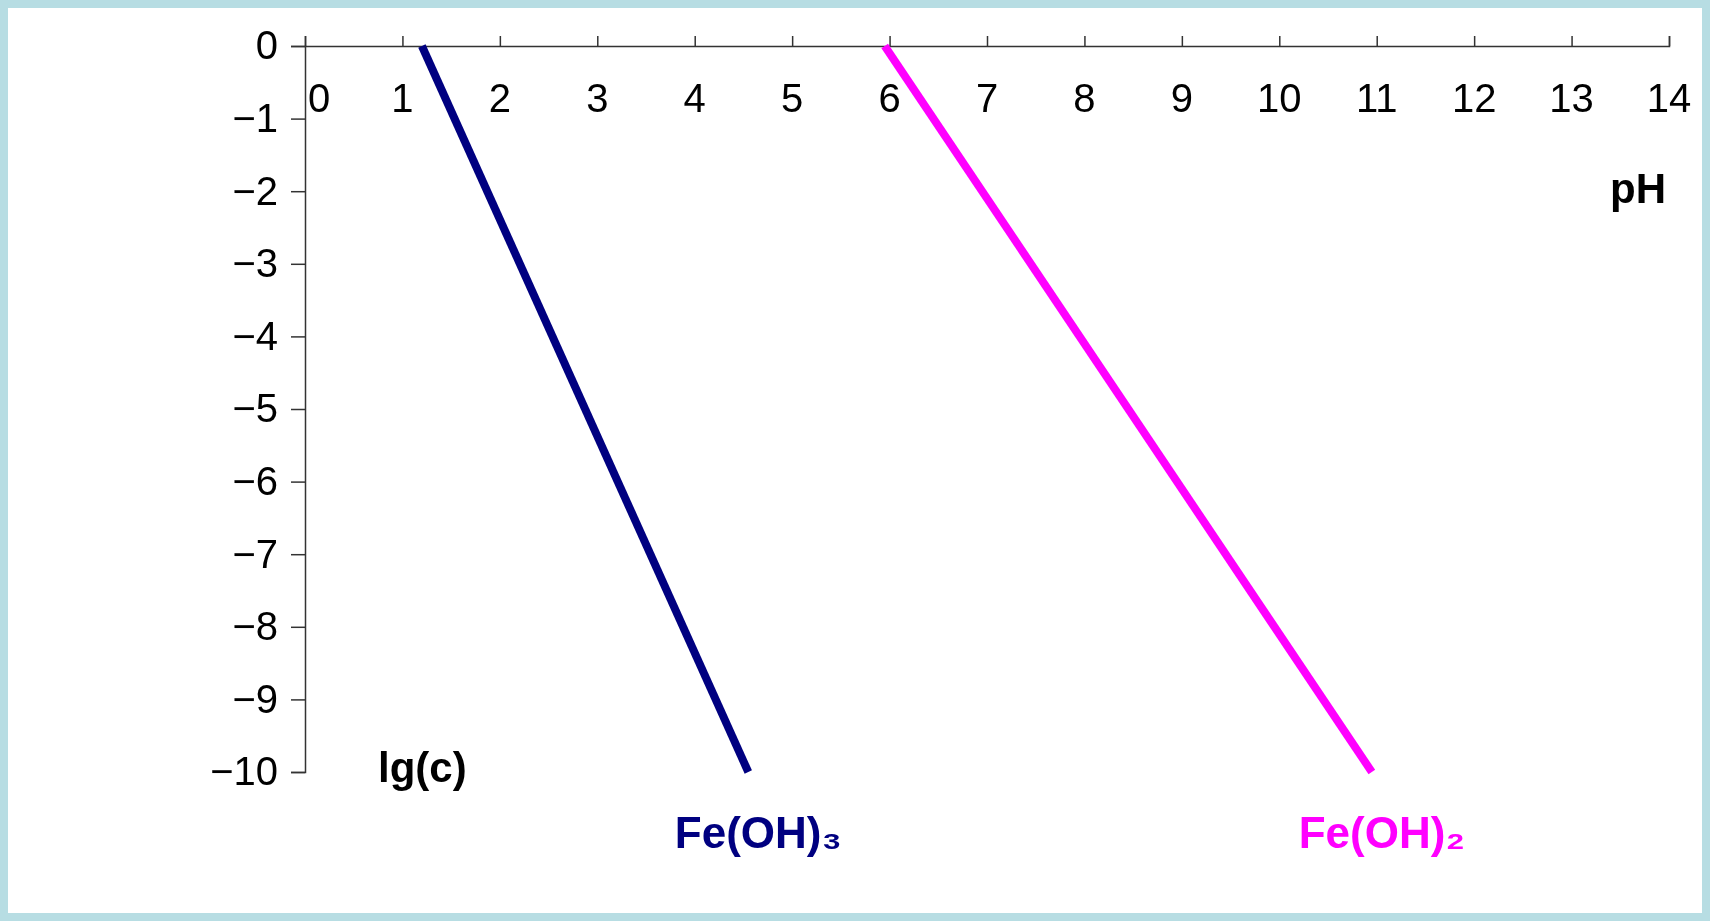  Describe the element at coordinates (255, 626) in the screenshot. I see `y-tick-label: −8` at that location.